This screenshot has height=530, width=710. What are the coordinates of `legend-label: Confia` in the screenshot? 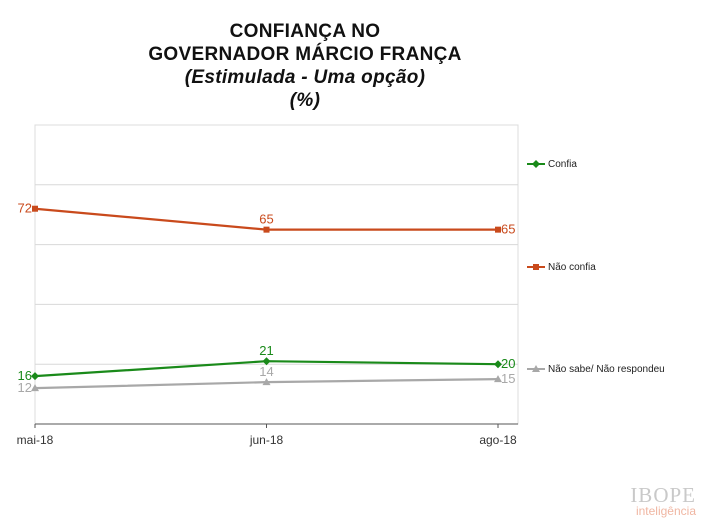 It's located at (562, 164).